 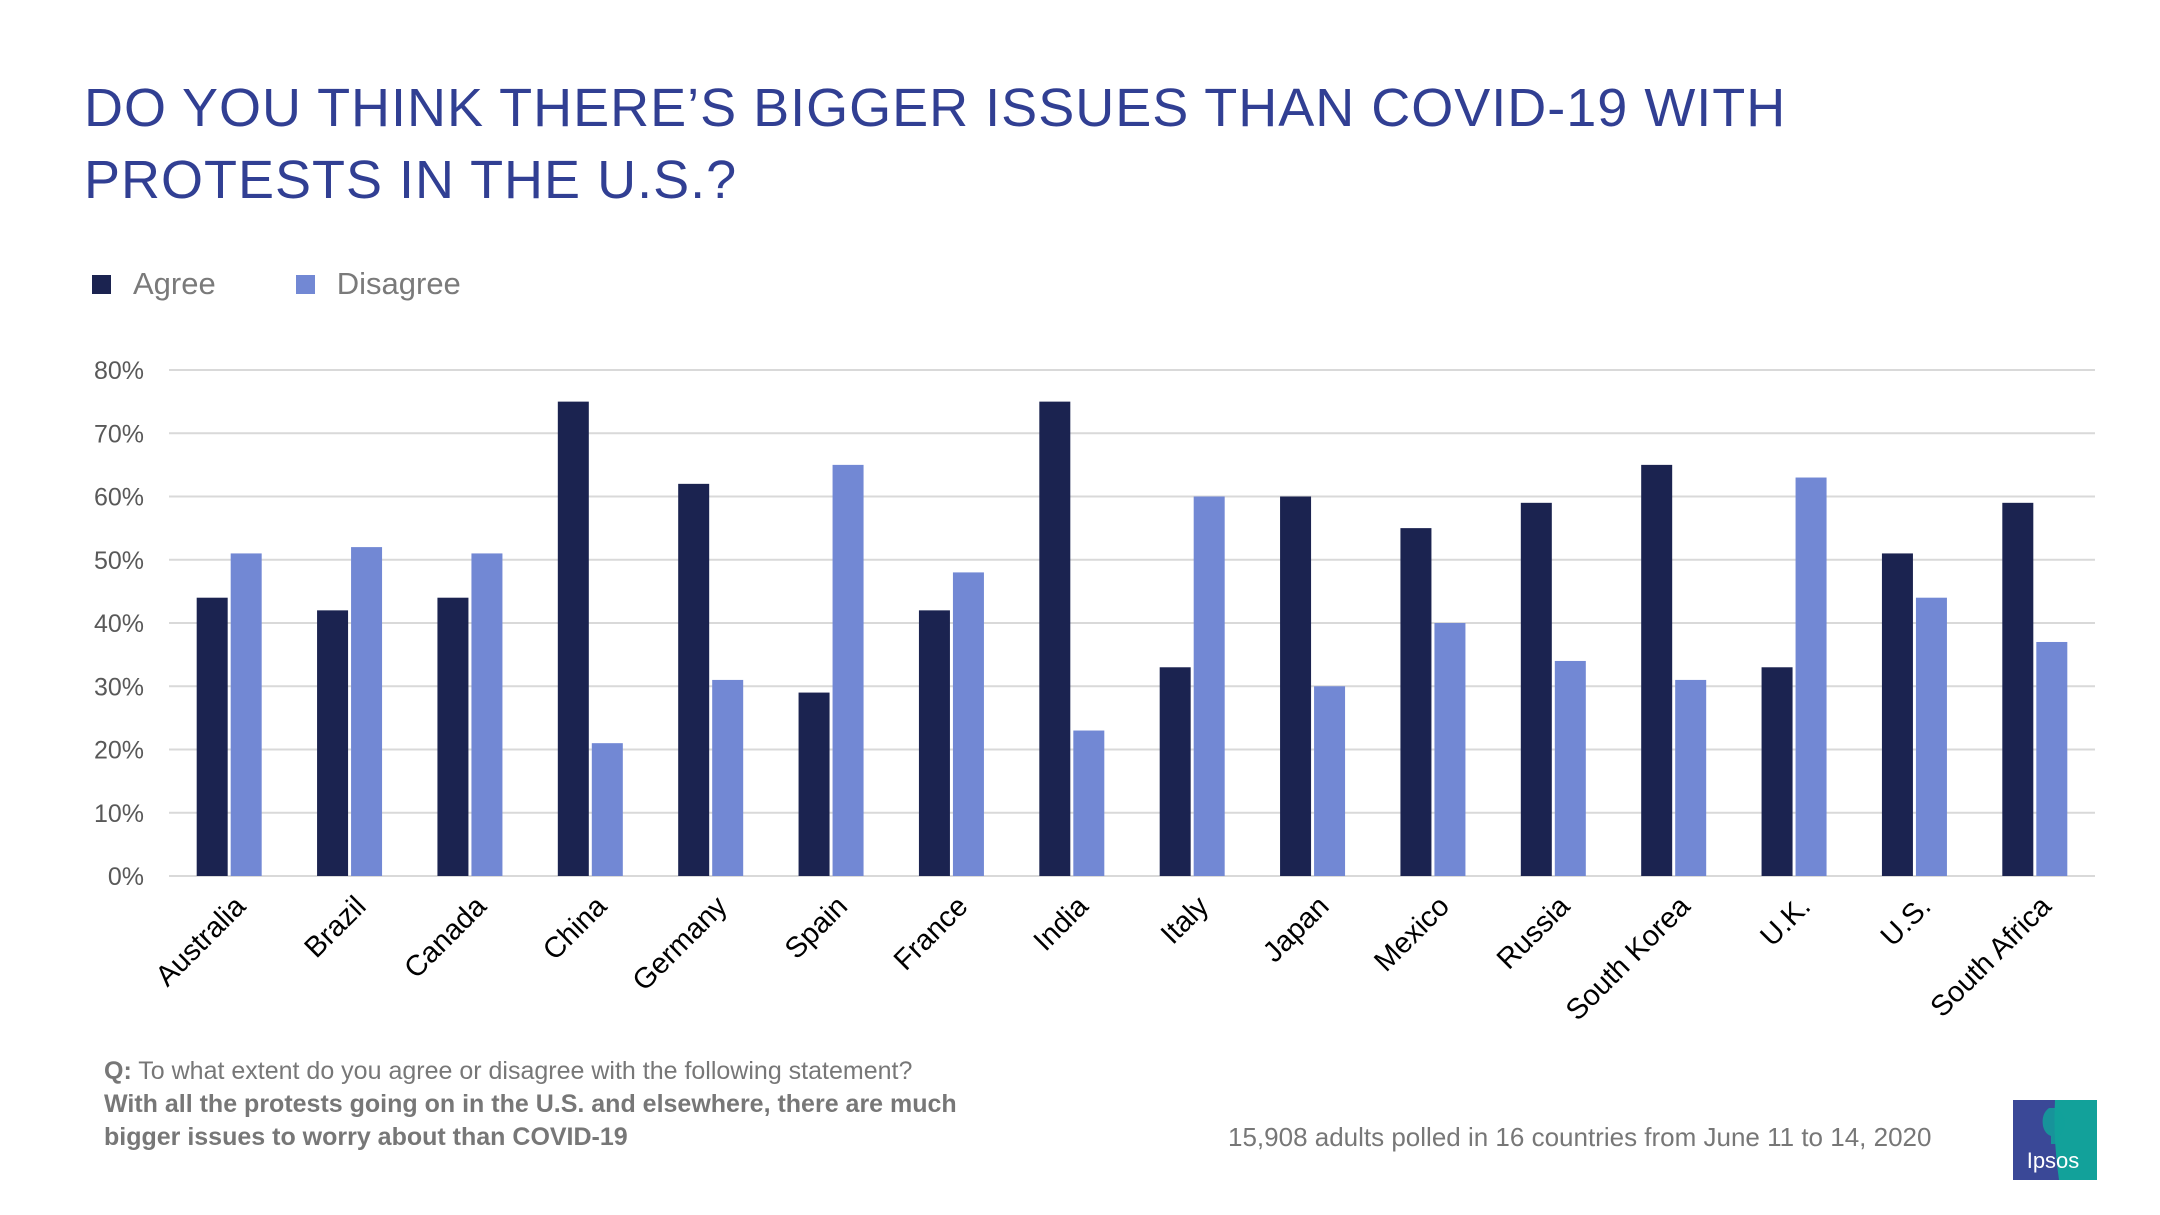 I want to click on legend-label-agree: Agree, so click(x=174, y=283).